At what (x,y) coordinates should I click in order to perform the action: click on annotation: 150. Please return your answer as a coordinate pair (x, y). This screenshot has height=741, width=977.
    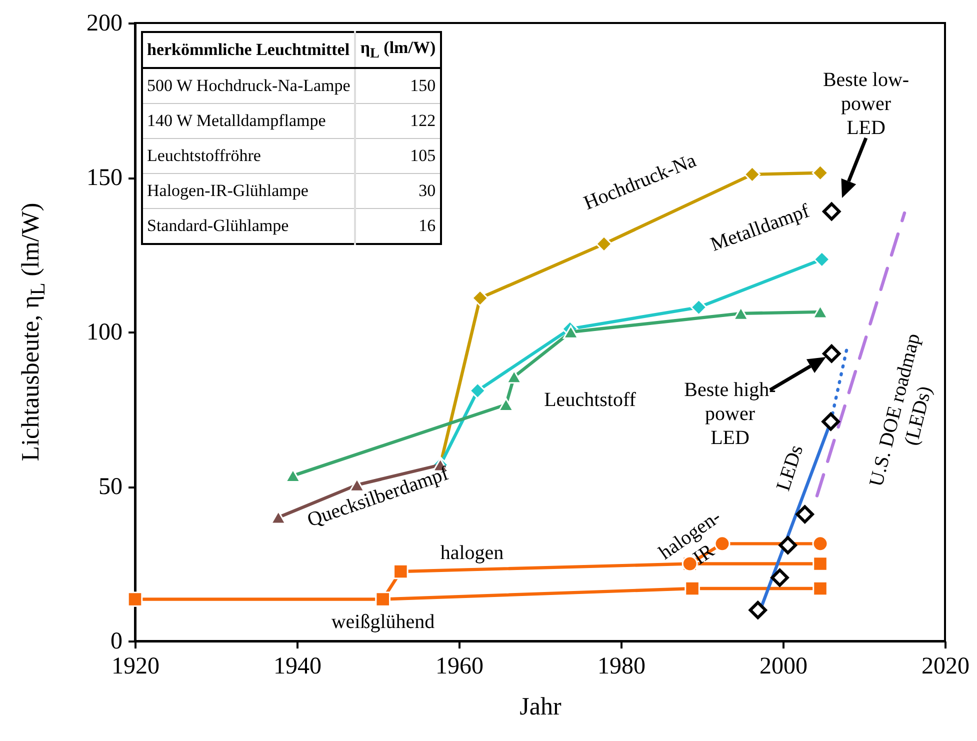
    Looking at the image, I should click on (398, 86).